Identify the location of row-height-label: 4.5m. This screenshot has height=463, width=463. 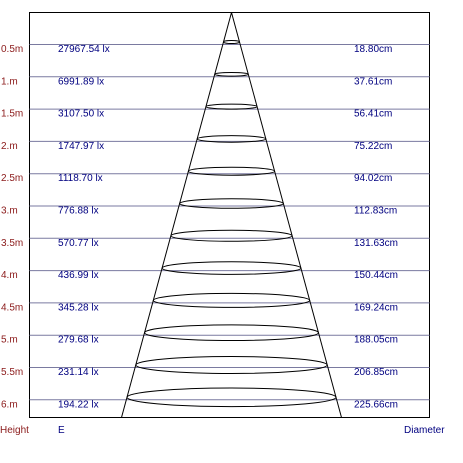
(12, 307).